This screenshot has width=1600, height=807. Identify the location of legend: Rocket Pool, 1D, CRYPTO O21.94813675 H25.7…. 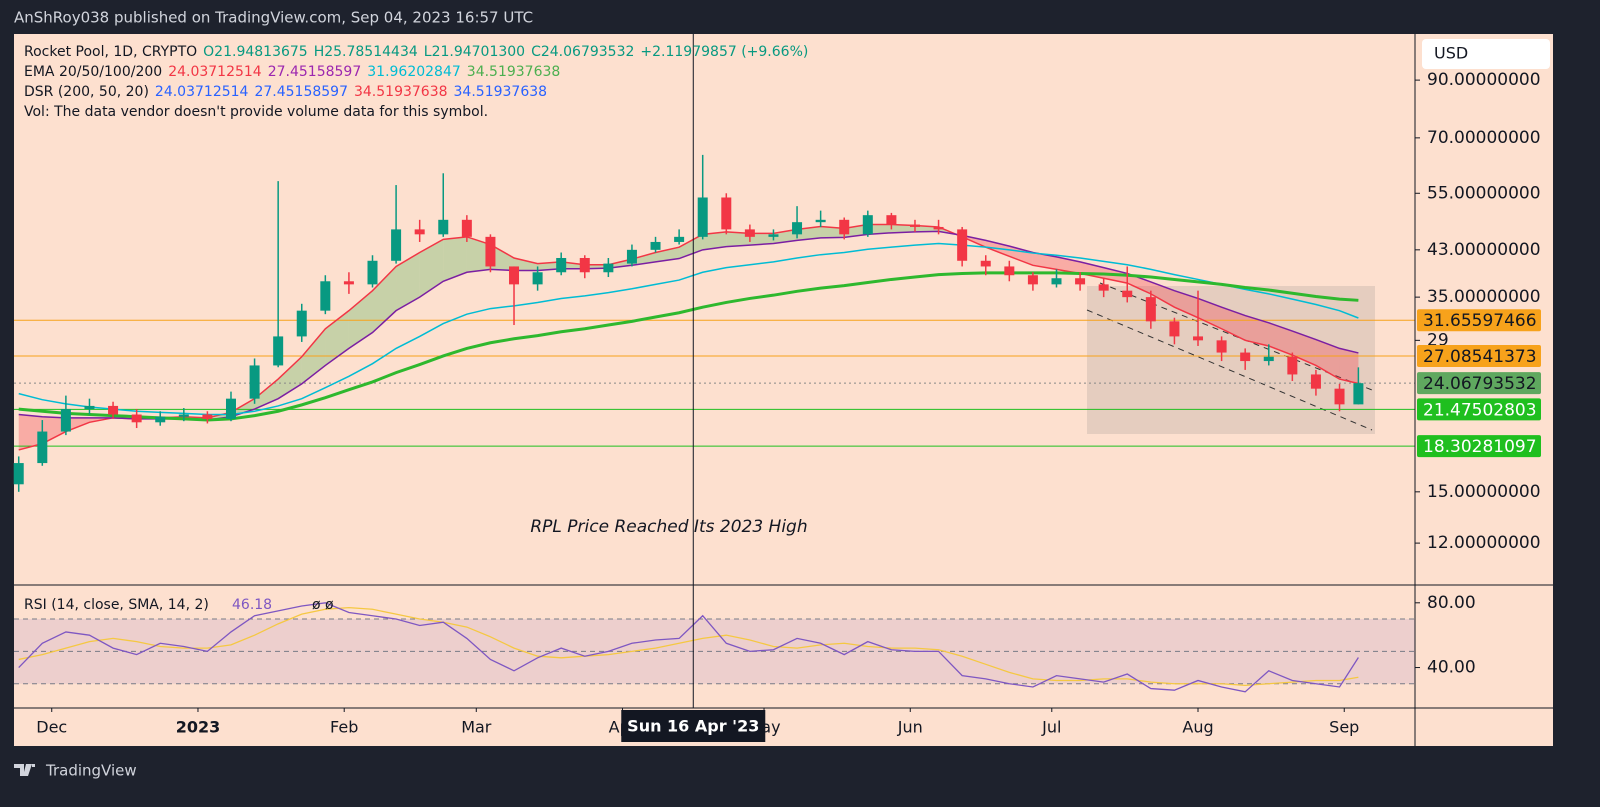
(419, 82).